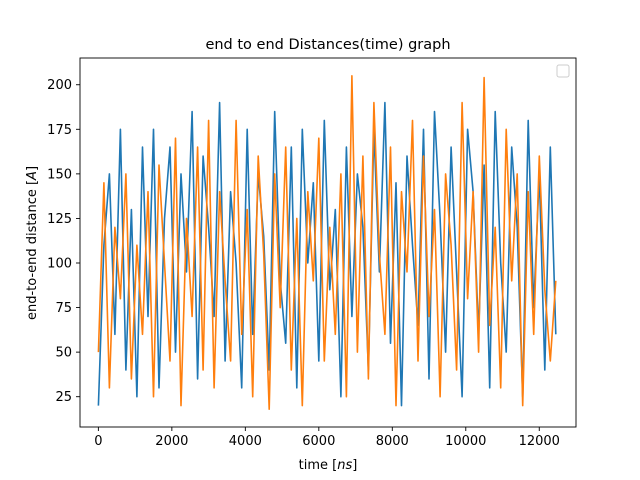 This screenshot has width=640, height=480. What do you see at coordinates (63, 241) in the screenshot?
I see `y-axis: 25 50 75 100 125 150 175 200` at bounding box center [63, 241].